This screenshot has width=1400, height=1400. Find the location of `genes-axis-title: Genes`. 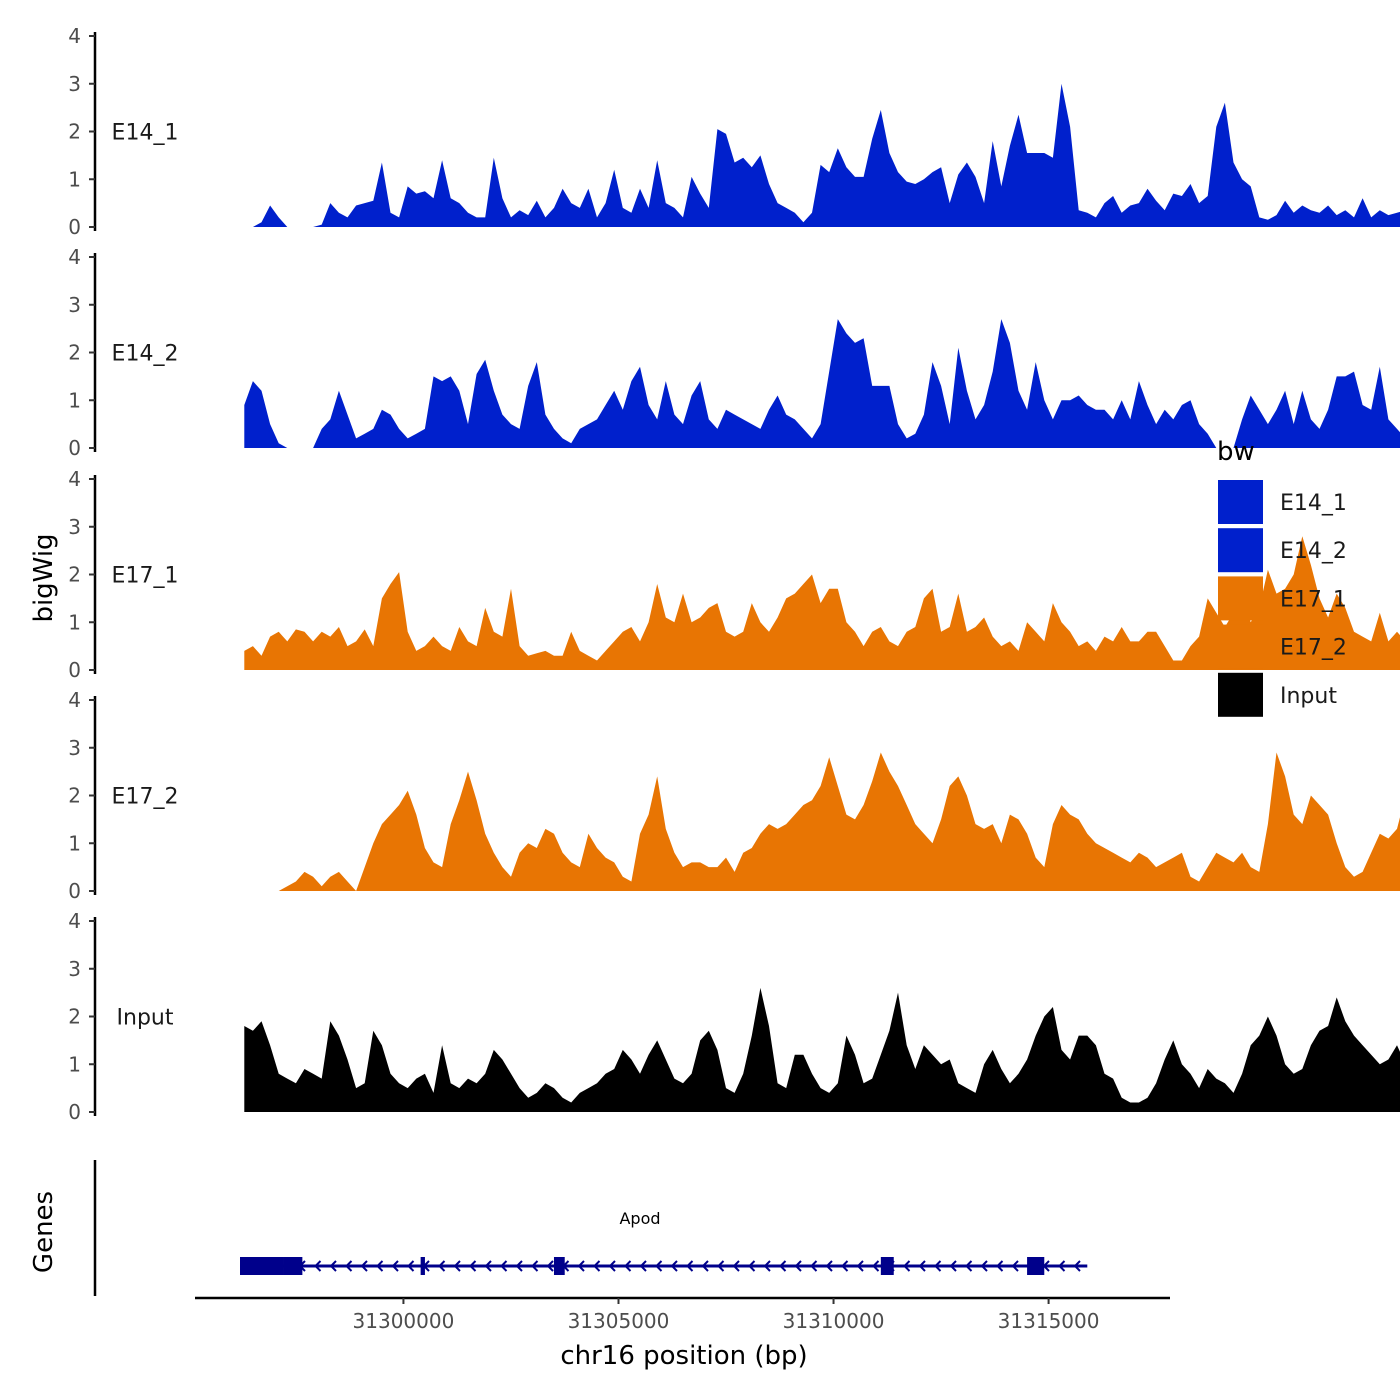

genes-axis-title: Genes is located at coordinates (44, 1232).